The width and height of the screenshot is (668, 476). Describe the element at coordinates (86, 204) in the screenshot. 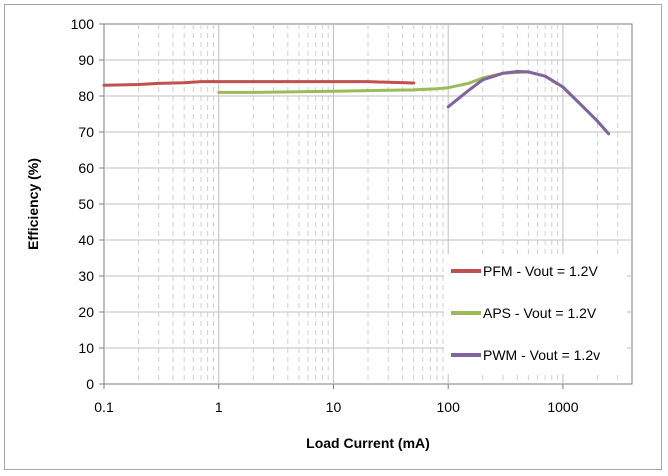

I see `y-tick-label: 50` at that location.